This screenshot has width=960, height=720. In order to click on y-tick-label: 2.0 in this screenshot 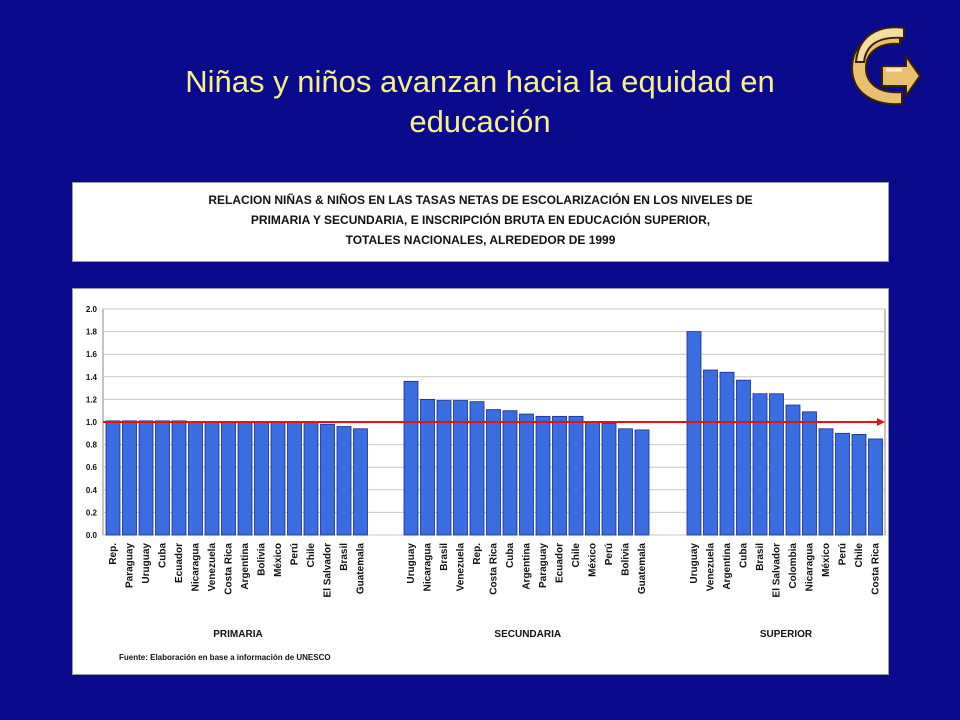, I will do `click(92, 309)`.